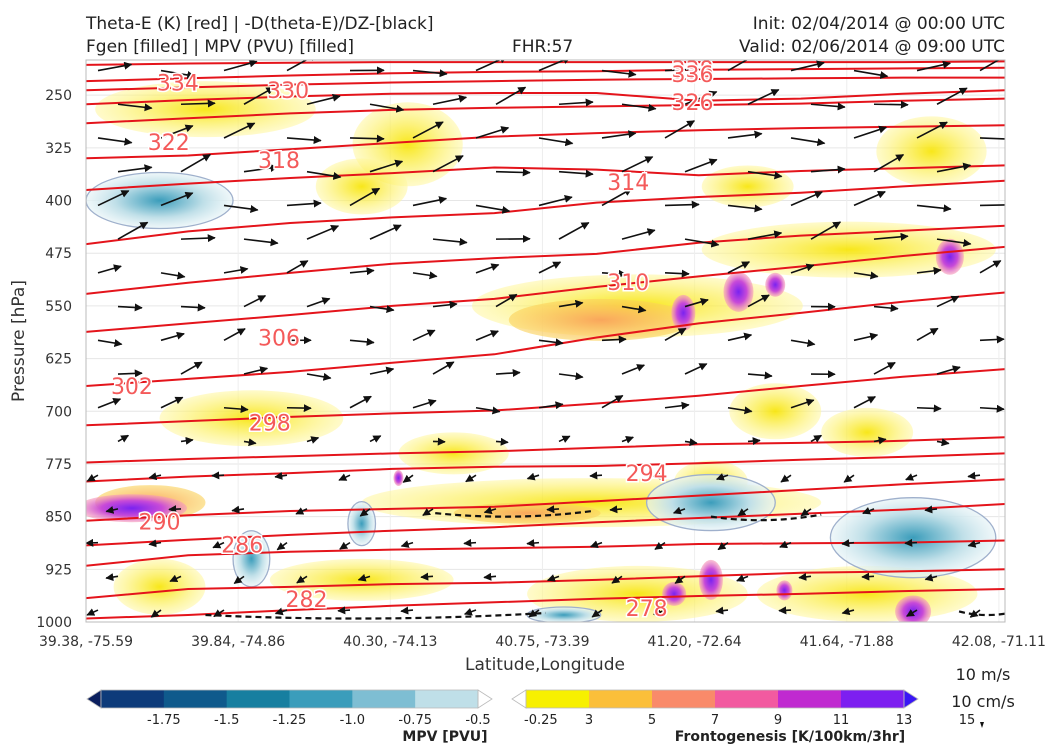 The height and width of the screenshot is (750, 1050). Describe the element at coordinates (841, 720) in the screenshot. I see `colorbar-tick: 11` at that location.